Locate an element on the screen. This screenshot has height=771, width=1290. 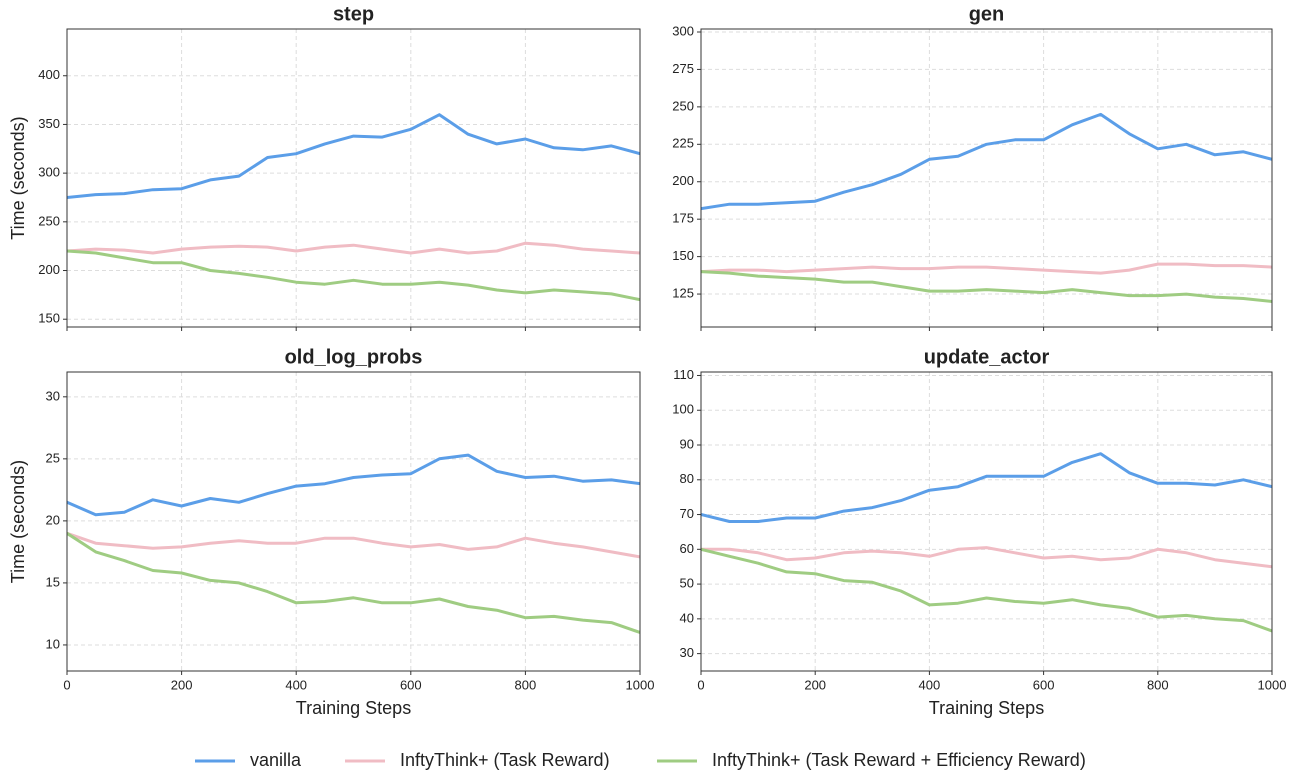
y-tick-label: 225 is located at coordinates (683, 143).